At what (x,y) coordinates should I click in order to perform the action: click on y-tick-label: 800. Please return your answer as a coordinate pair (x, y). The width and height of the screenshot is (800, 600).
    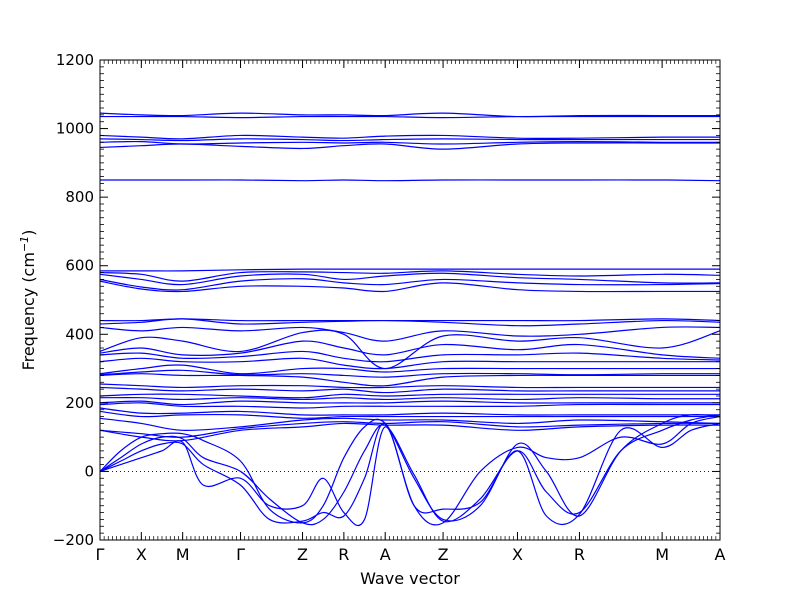
    Looking at the image, I should click on (79, 197).